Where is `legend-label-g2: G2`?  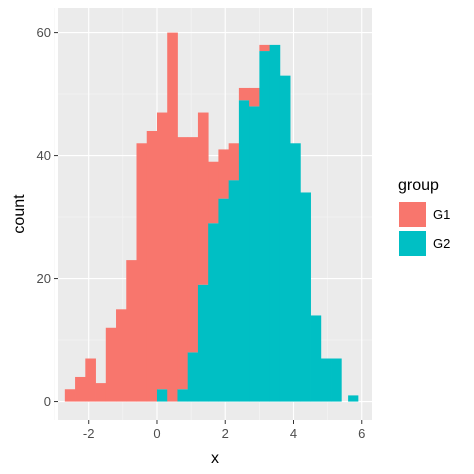 legend-label-g2: G2 is located at coordinates (441, 243).